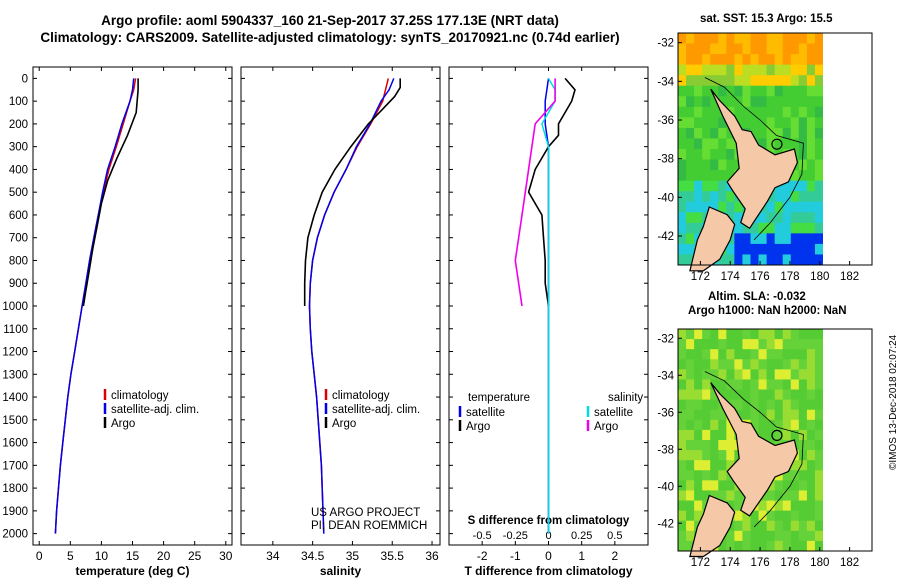  I want to click on depth-tick-label: 1400, so click(15, 398).